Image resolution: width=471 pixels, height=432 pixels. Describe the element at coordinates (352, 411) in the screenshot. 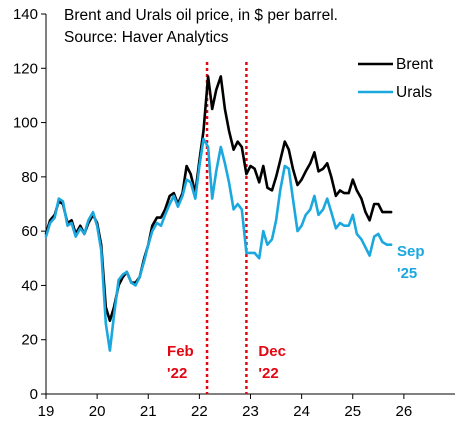

I see `x-tick-label: 25` at that location.